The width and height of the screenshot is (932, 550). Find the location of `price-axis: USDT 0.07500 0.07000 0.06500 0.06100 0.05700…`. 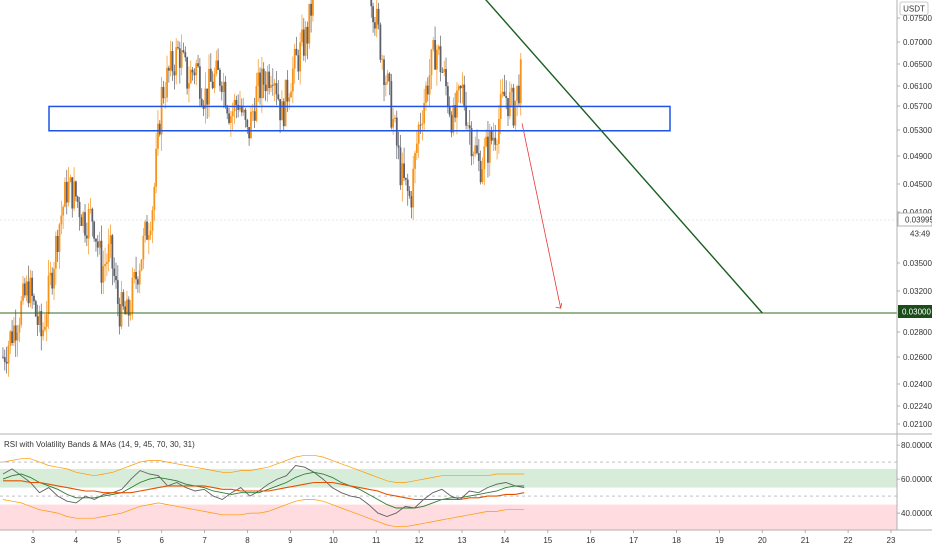

price-axis: USDT 0.07500 0.07000 0.06500 0.06100 0.05700… is located at coordinates (914, 275).